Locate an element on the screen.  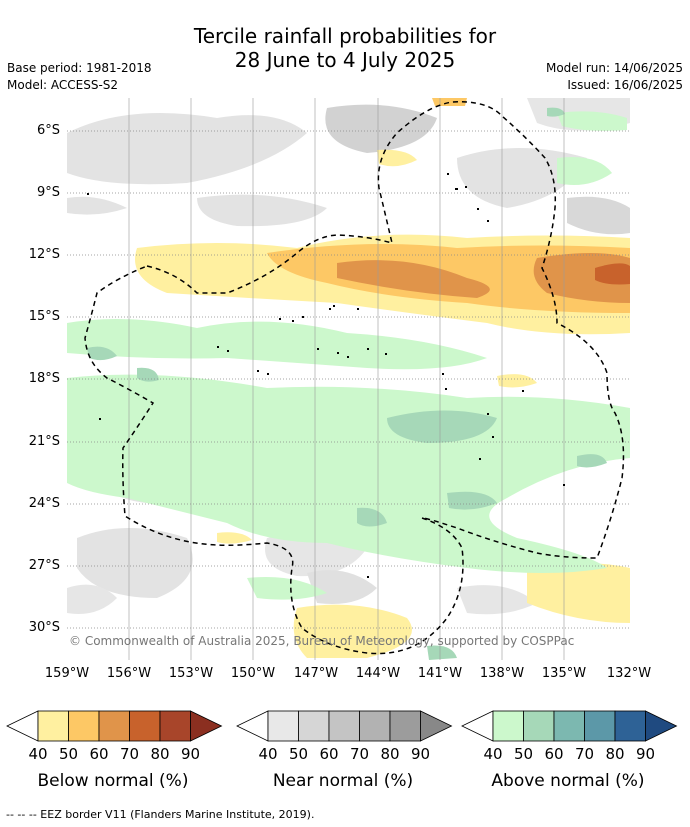
legend-above-min-arrow is located at coordinates (477, 726).